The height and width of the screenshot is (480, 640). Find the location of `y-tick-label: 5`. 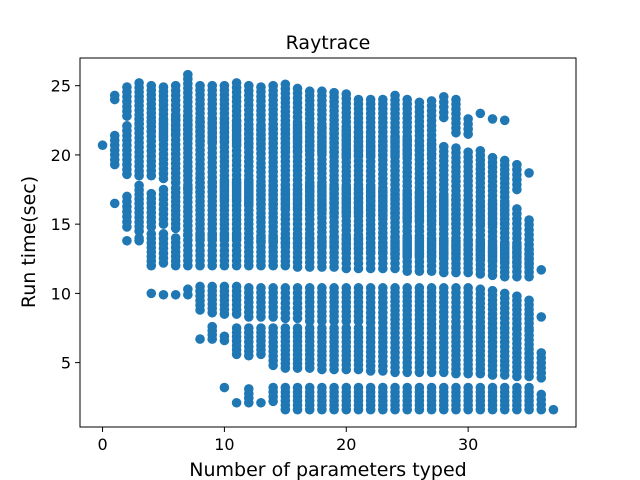

y-tick-label: 5 is located at coordinates (66, 363).